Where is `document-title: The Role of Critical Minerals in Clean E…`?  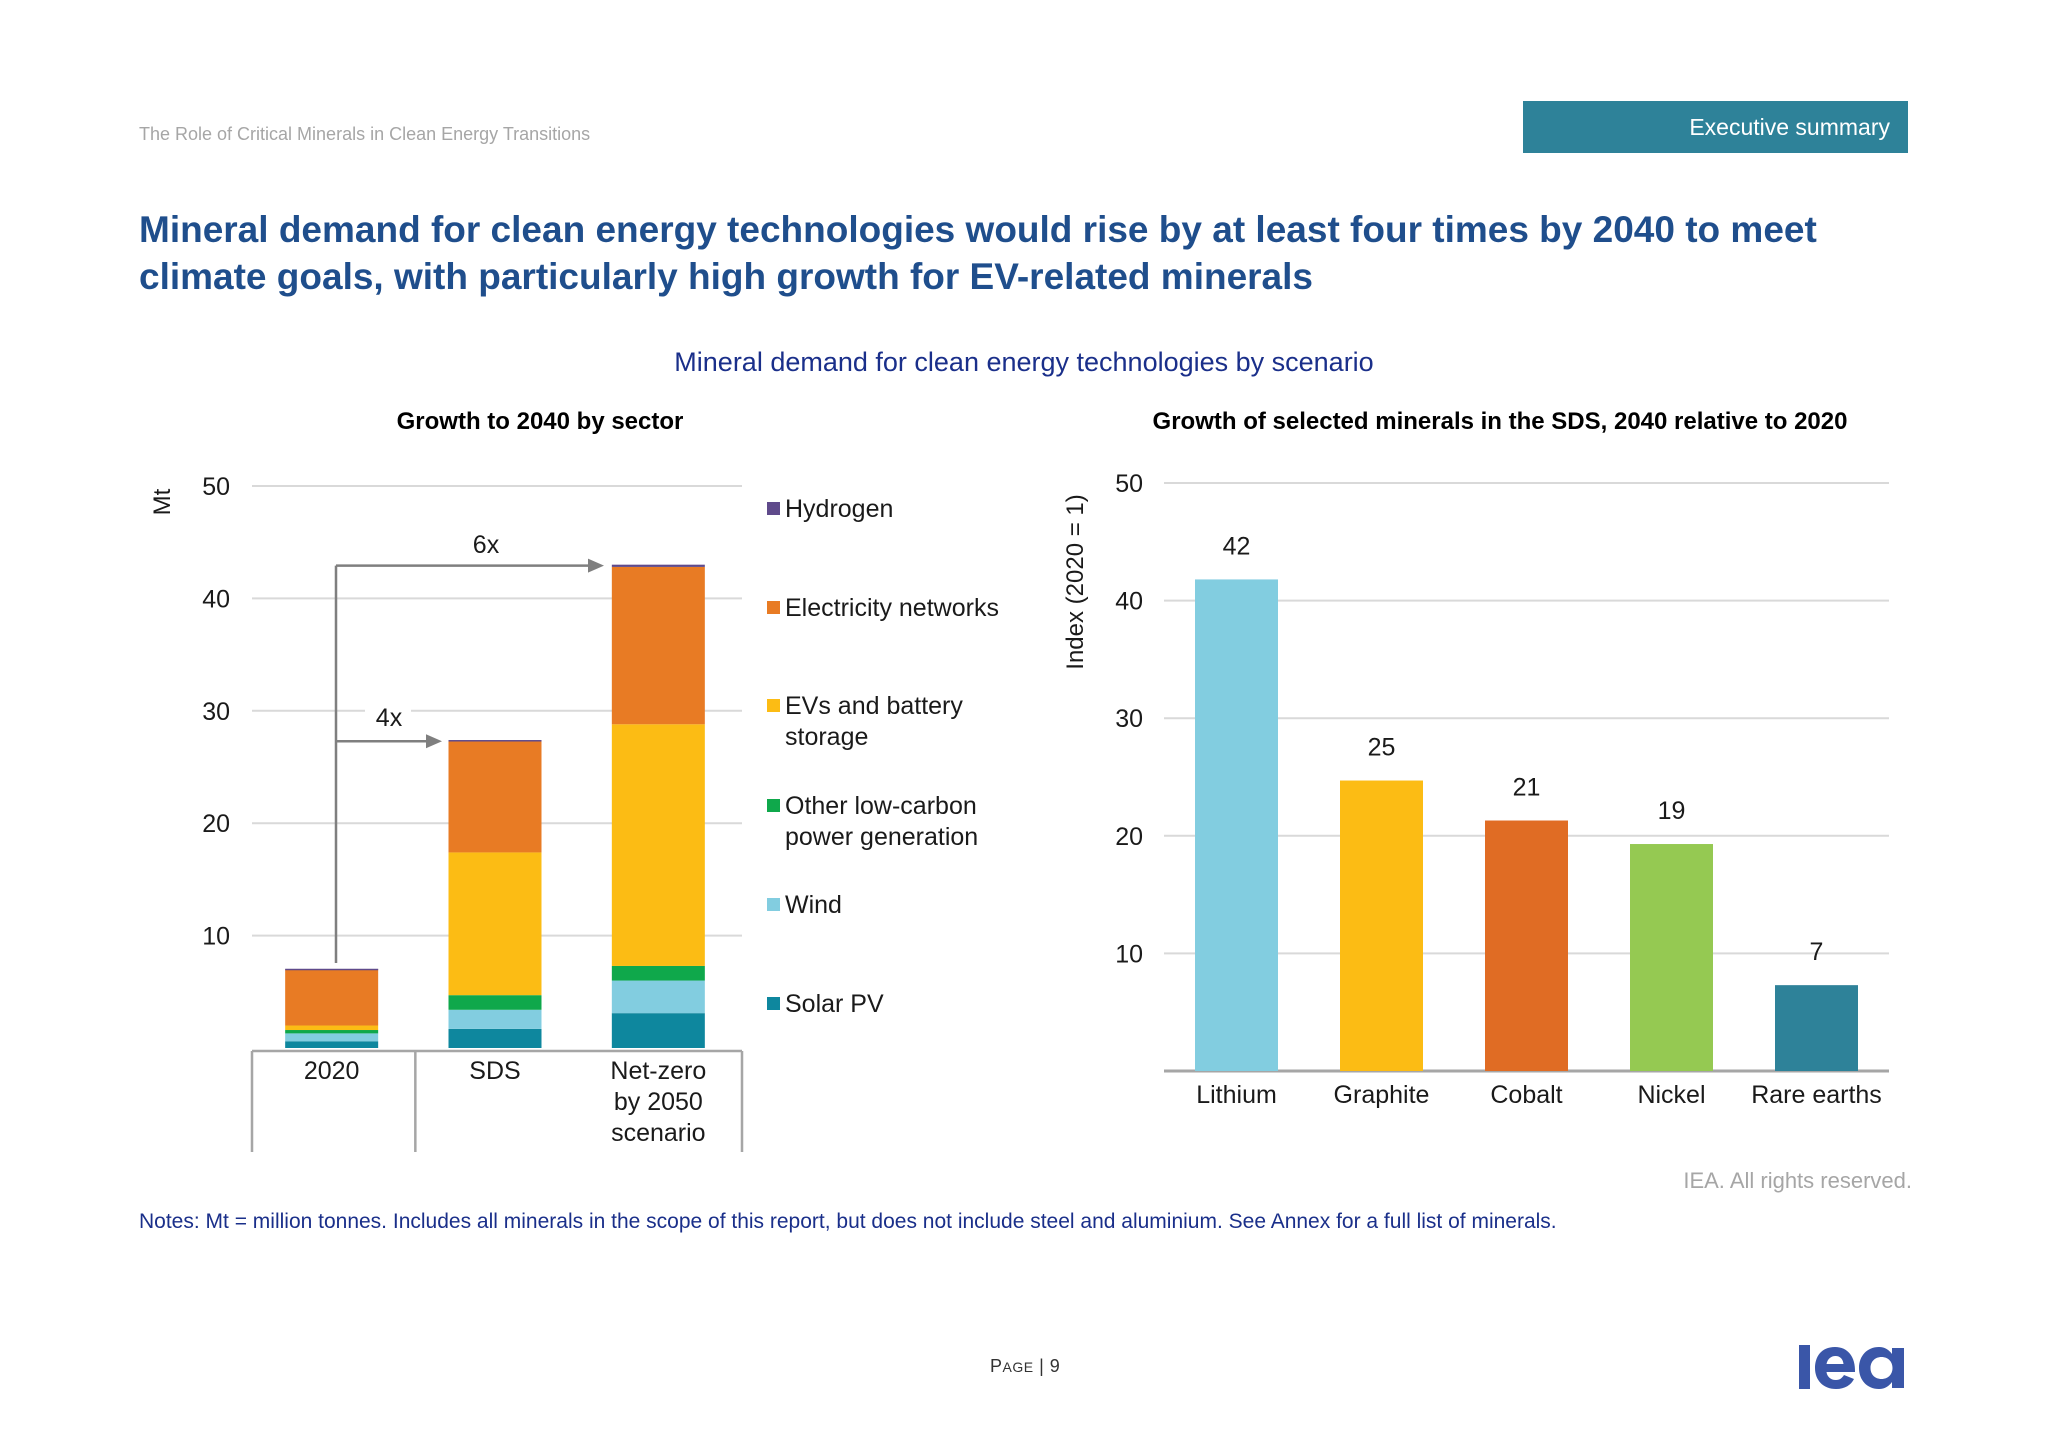 document-title: The Role of Critical Minerals in Clean E… is located at coordinates (365, 134).